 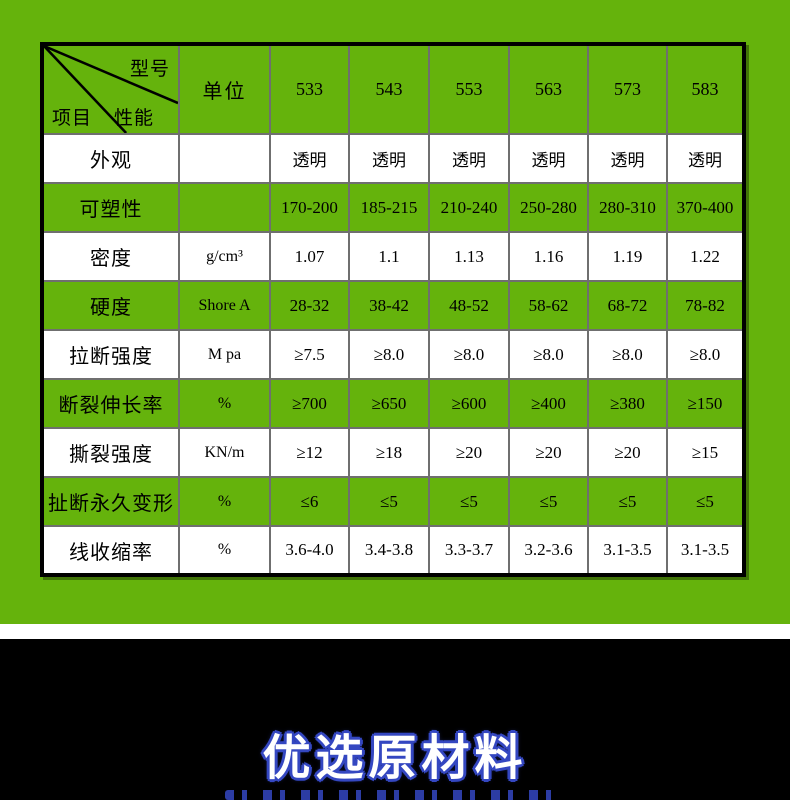 What do you see at coordinates (309, 207) in the screenshot?
I see `row-value: 170-200` at bounding box center [309, 207].